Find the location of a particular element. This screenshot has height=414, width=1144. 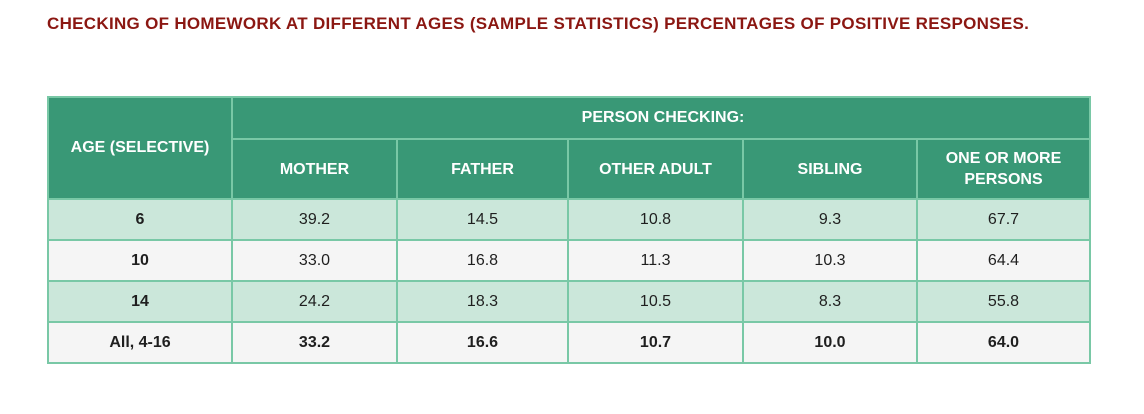

data-cell: 10.3 is located at coordinates (830, 260).